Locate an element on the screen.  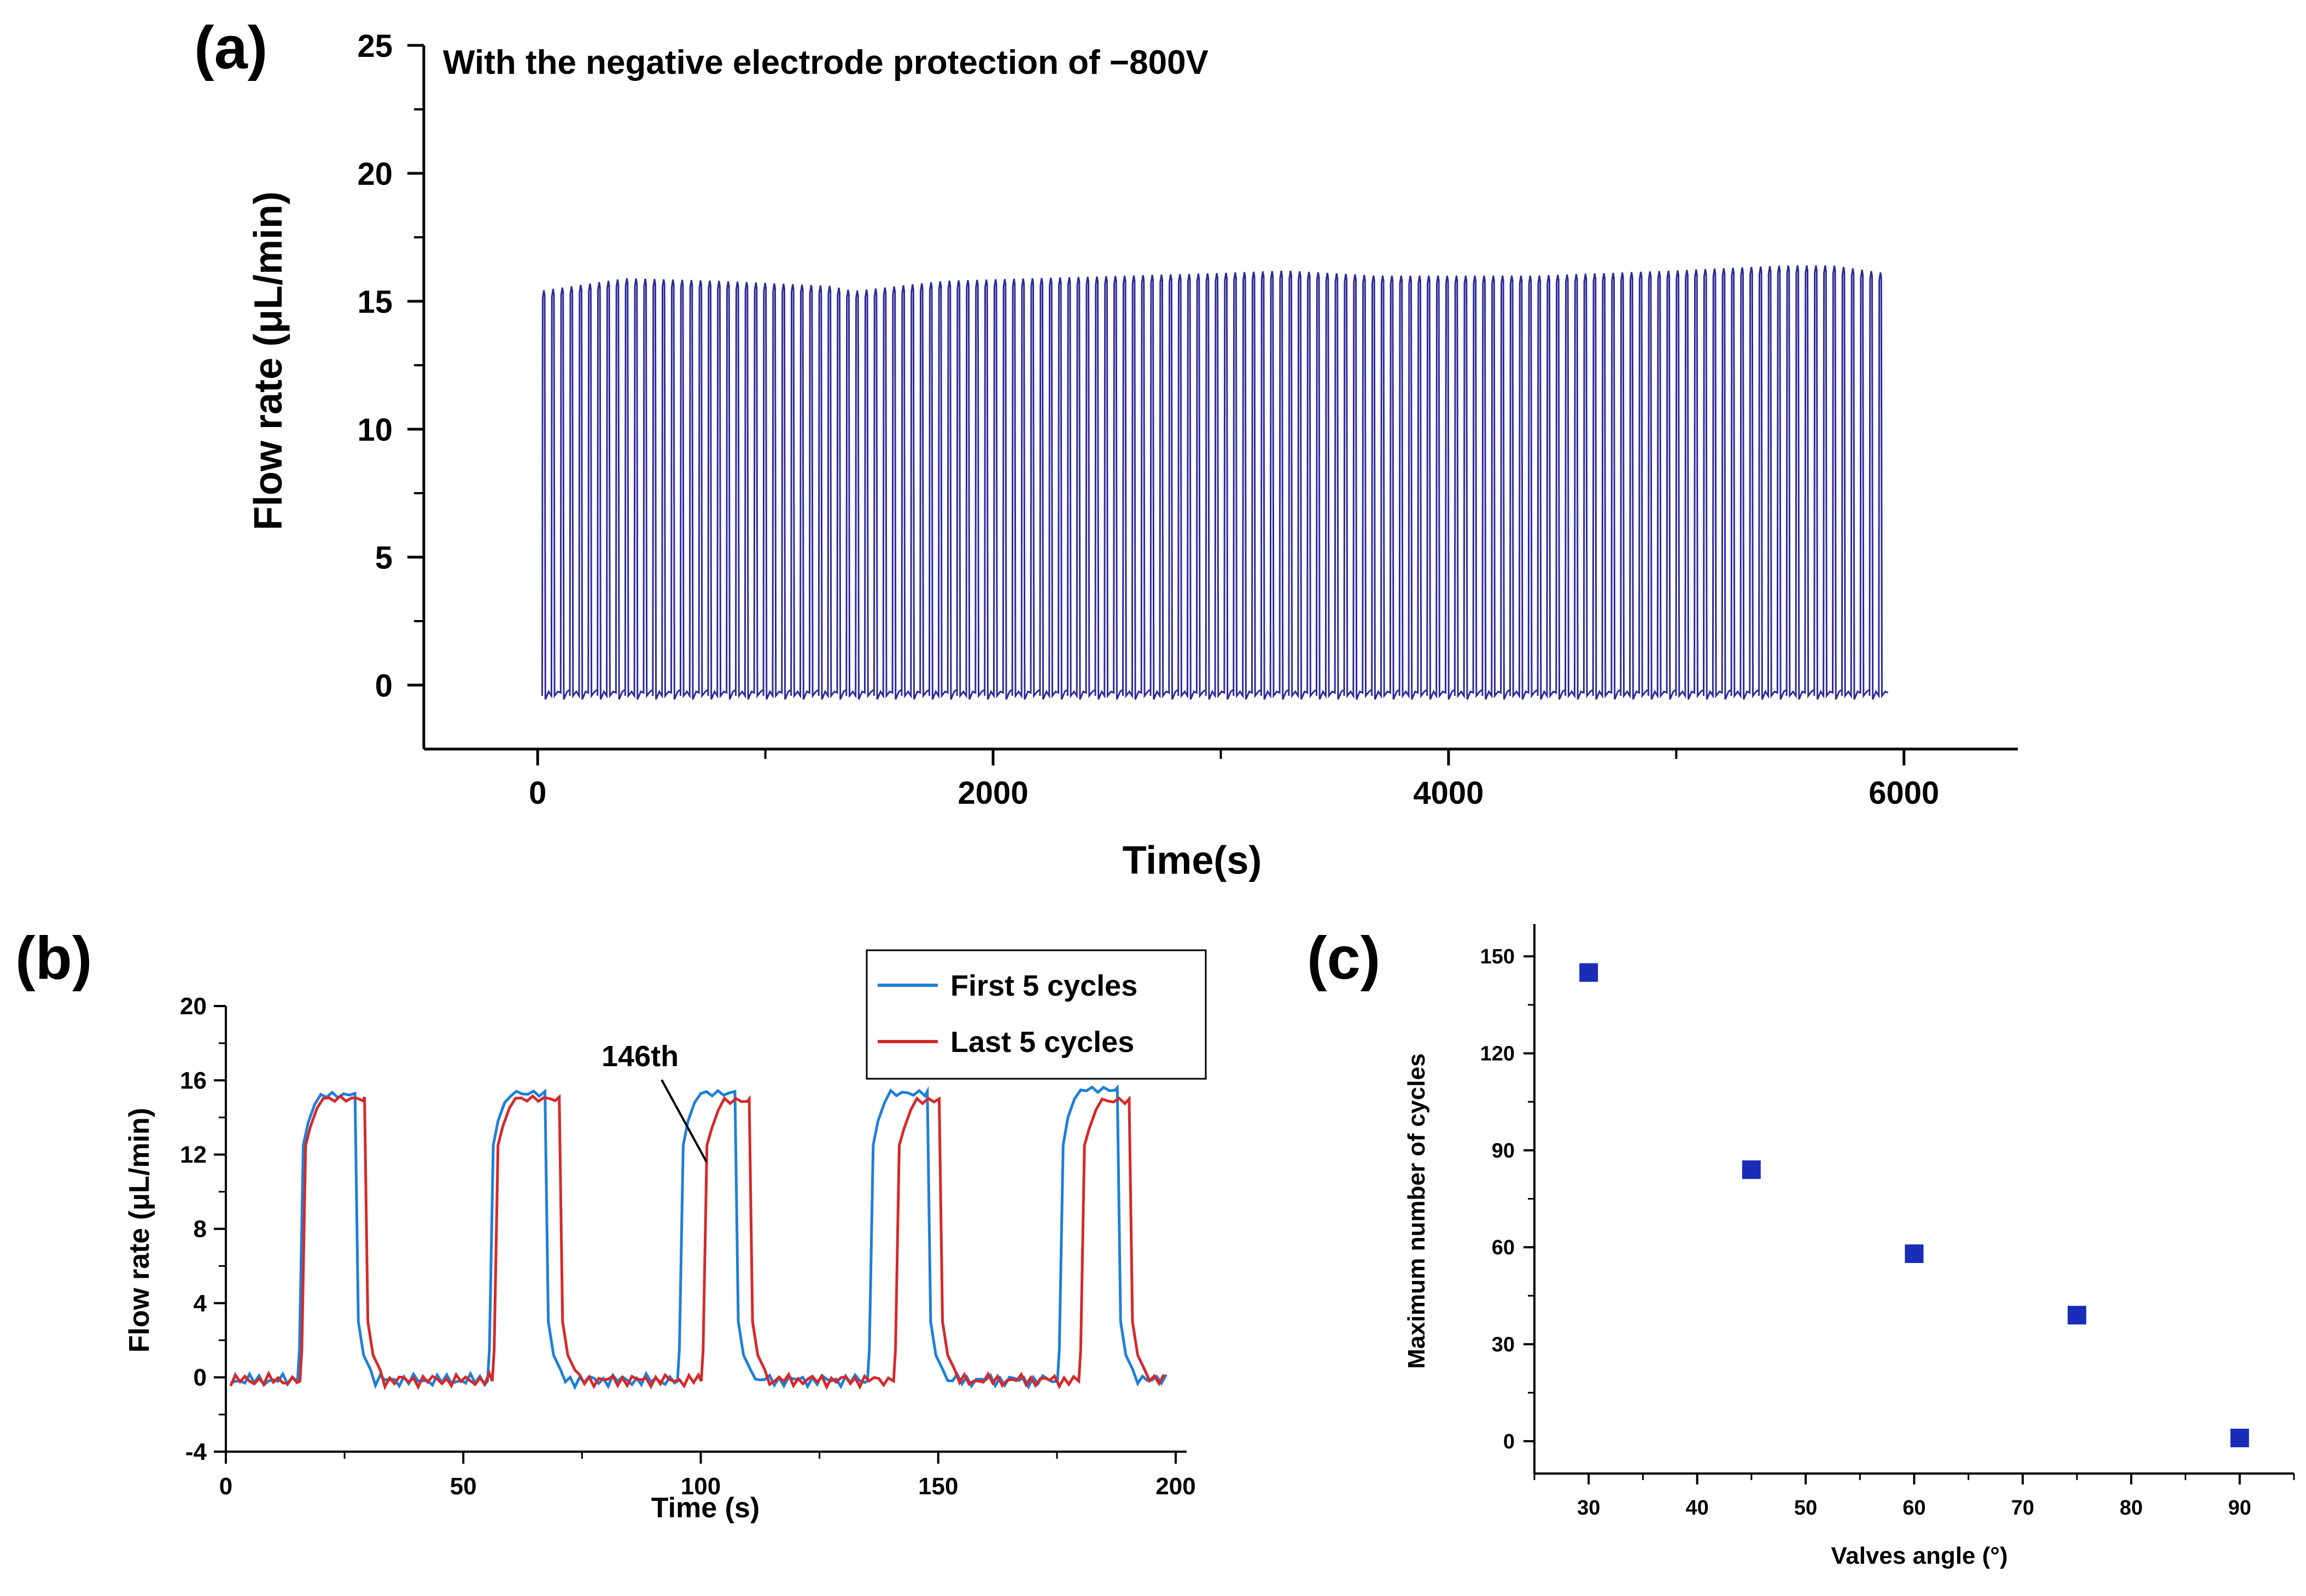
chart-c-x-axis-label: Valves angle (°) is located at coordinates (1919, 1556).